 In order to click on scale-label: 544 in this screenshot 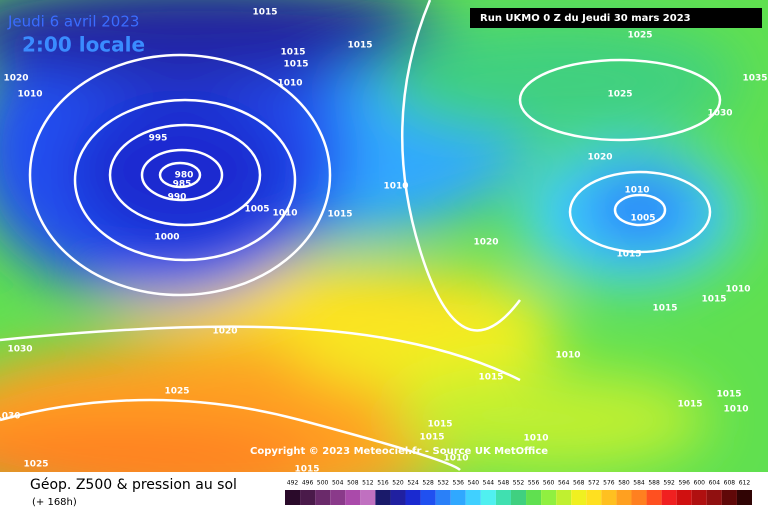, I will do `click(489, 483)`.